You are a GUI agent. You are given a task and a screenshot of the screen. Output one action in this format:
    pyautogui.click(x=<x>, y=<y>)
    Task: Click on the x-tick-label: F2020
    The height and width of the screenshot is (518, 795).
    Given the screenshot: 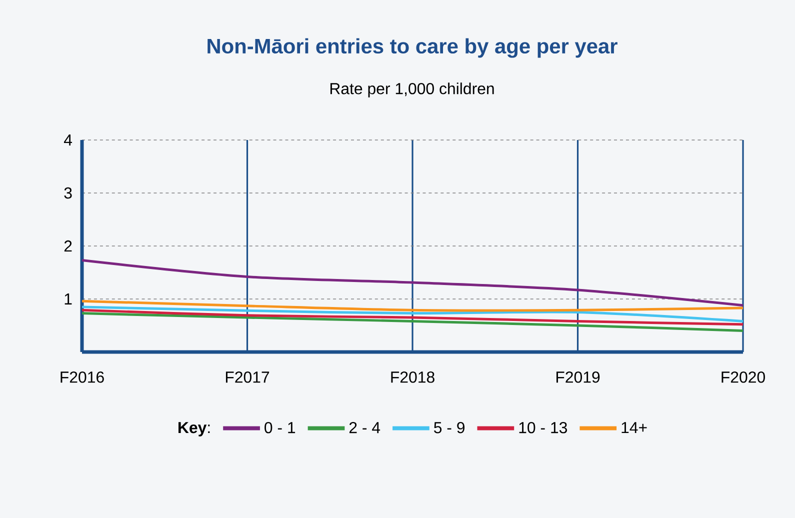 What is the action you would take?
    pyautogui.click(x=743, y=377)
    